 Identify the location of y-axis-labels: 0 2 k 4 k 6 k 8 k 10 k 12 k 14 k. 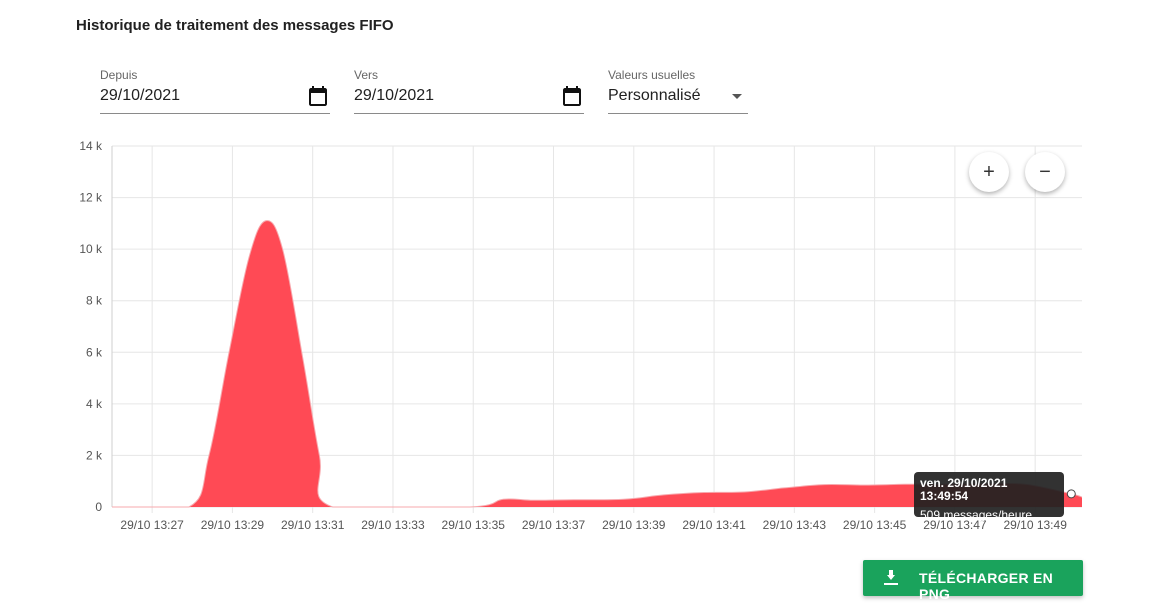
(91, 326).